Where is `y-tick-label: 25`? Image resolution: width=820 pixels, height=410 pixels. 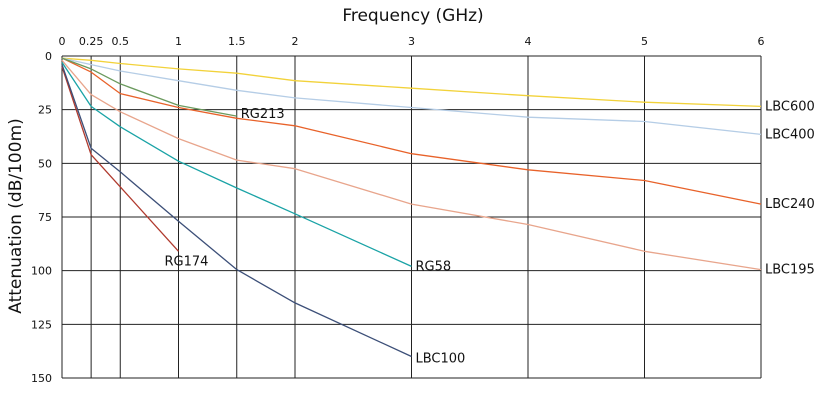
y-tick-label: 25 is located at coordinates (45, 110).